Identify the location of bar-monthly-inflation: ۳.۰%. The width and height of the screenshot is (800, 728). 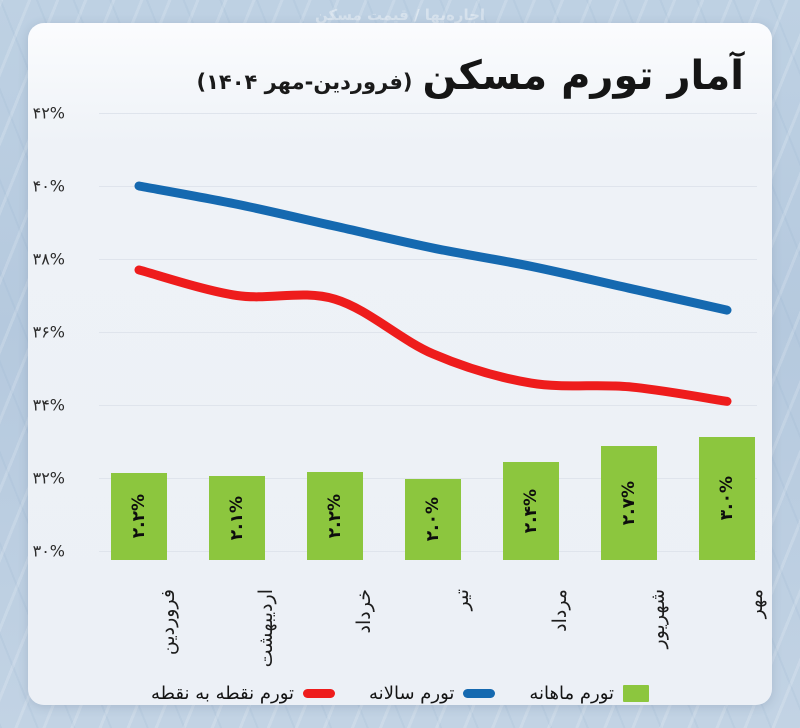
(727, 498).